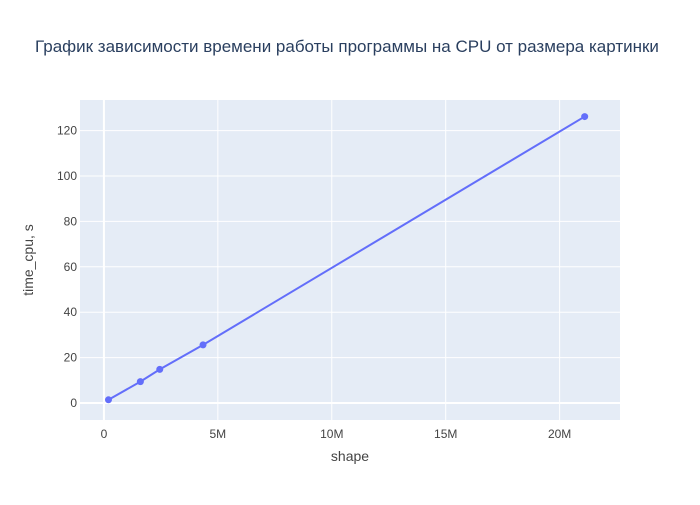 The height and width of the screenshot is (505, 700). I want to click on y-tick-label: 0, so click(73, 403).